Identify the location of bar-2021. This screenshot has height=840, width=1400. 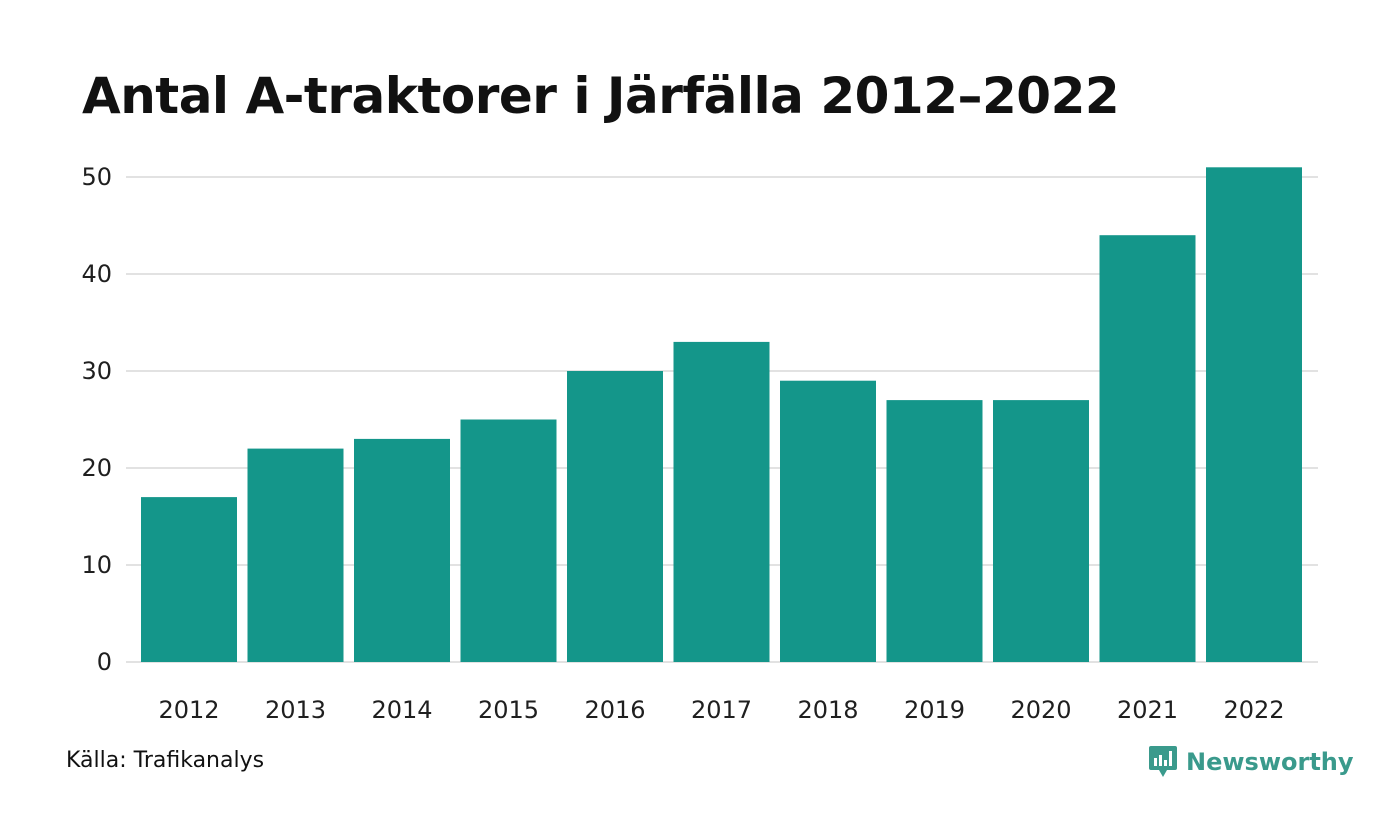
(1147, 448).